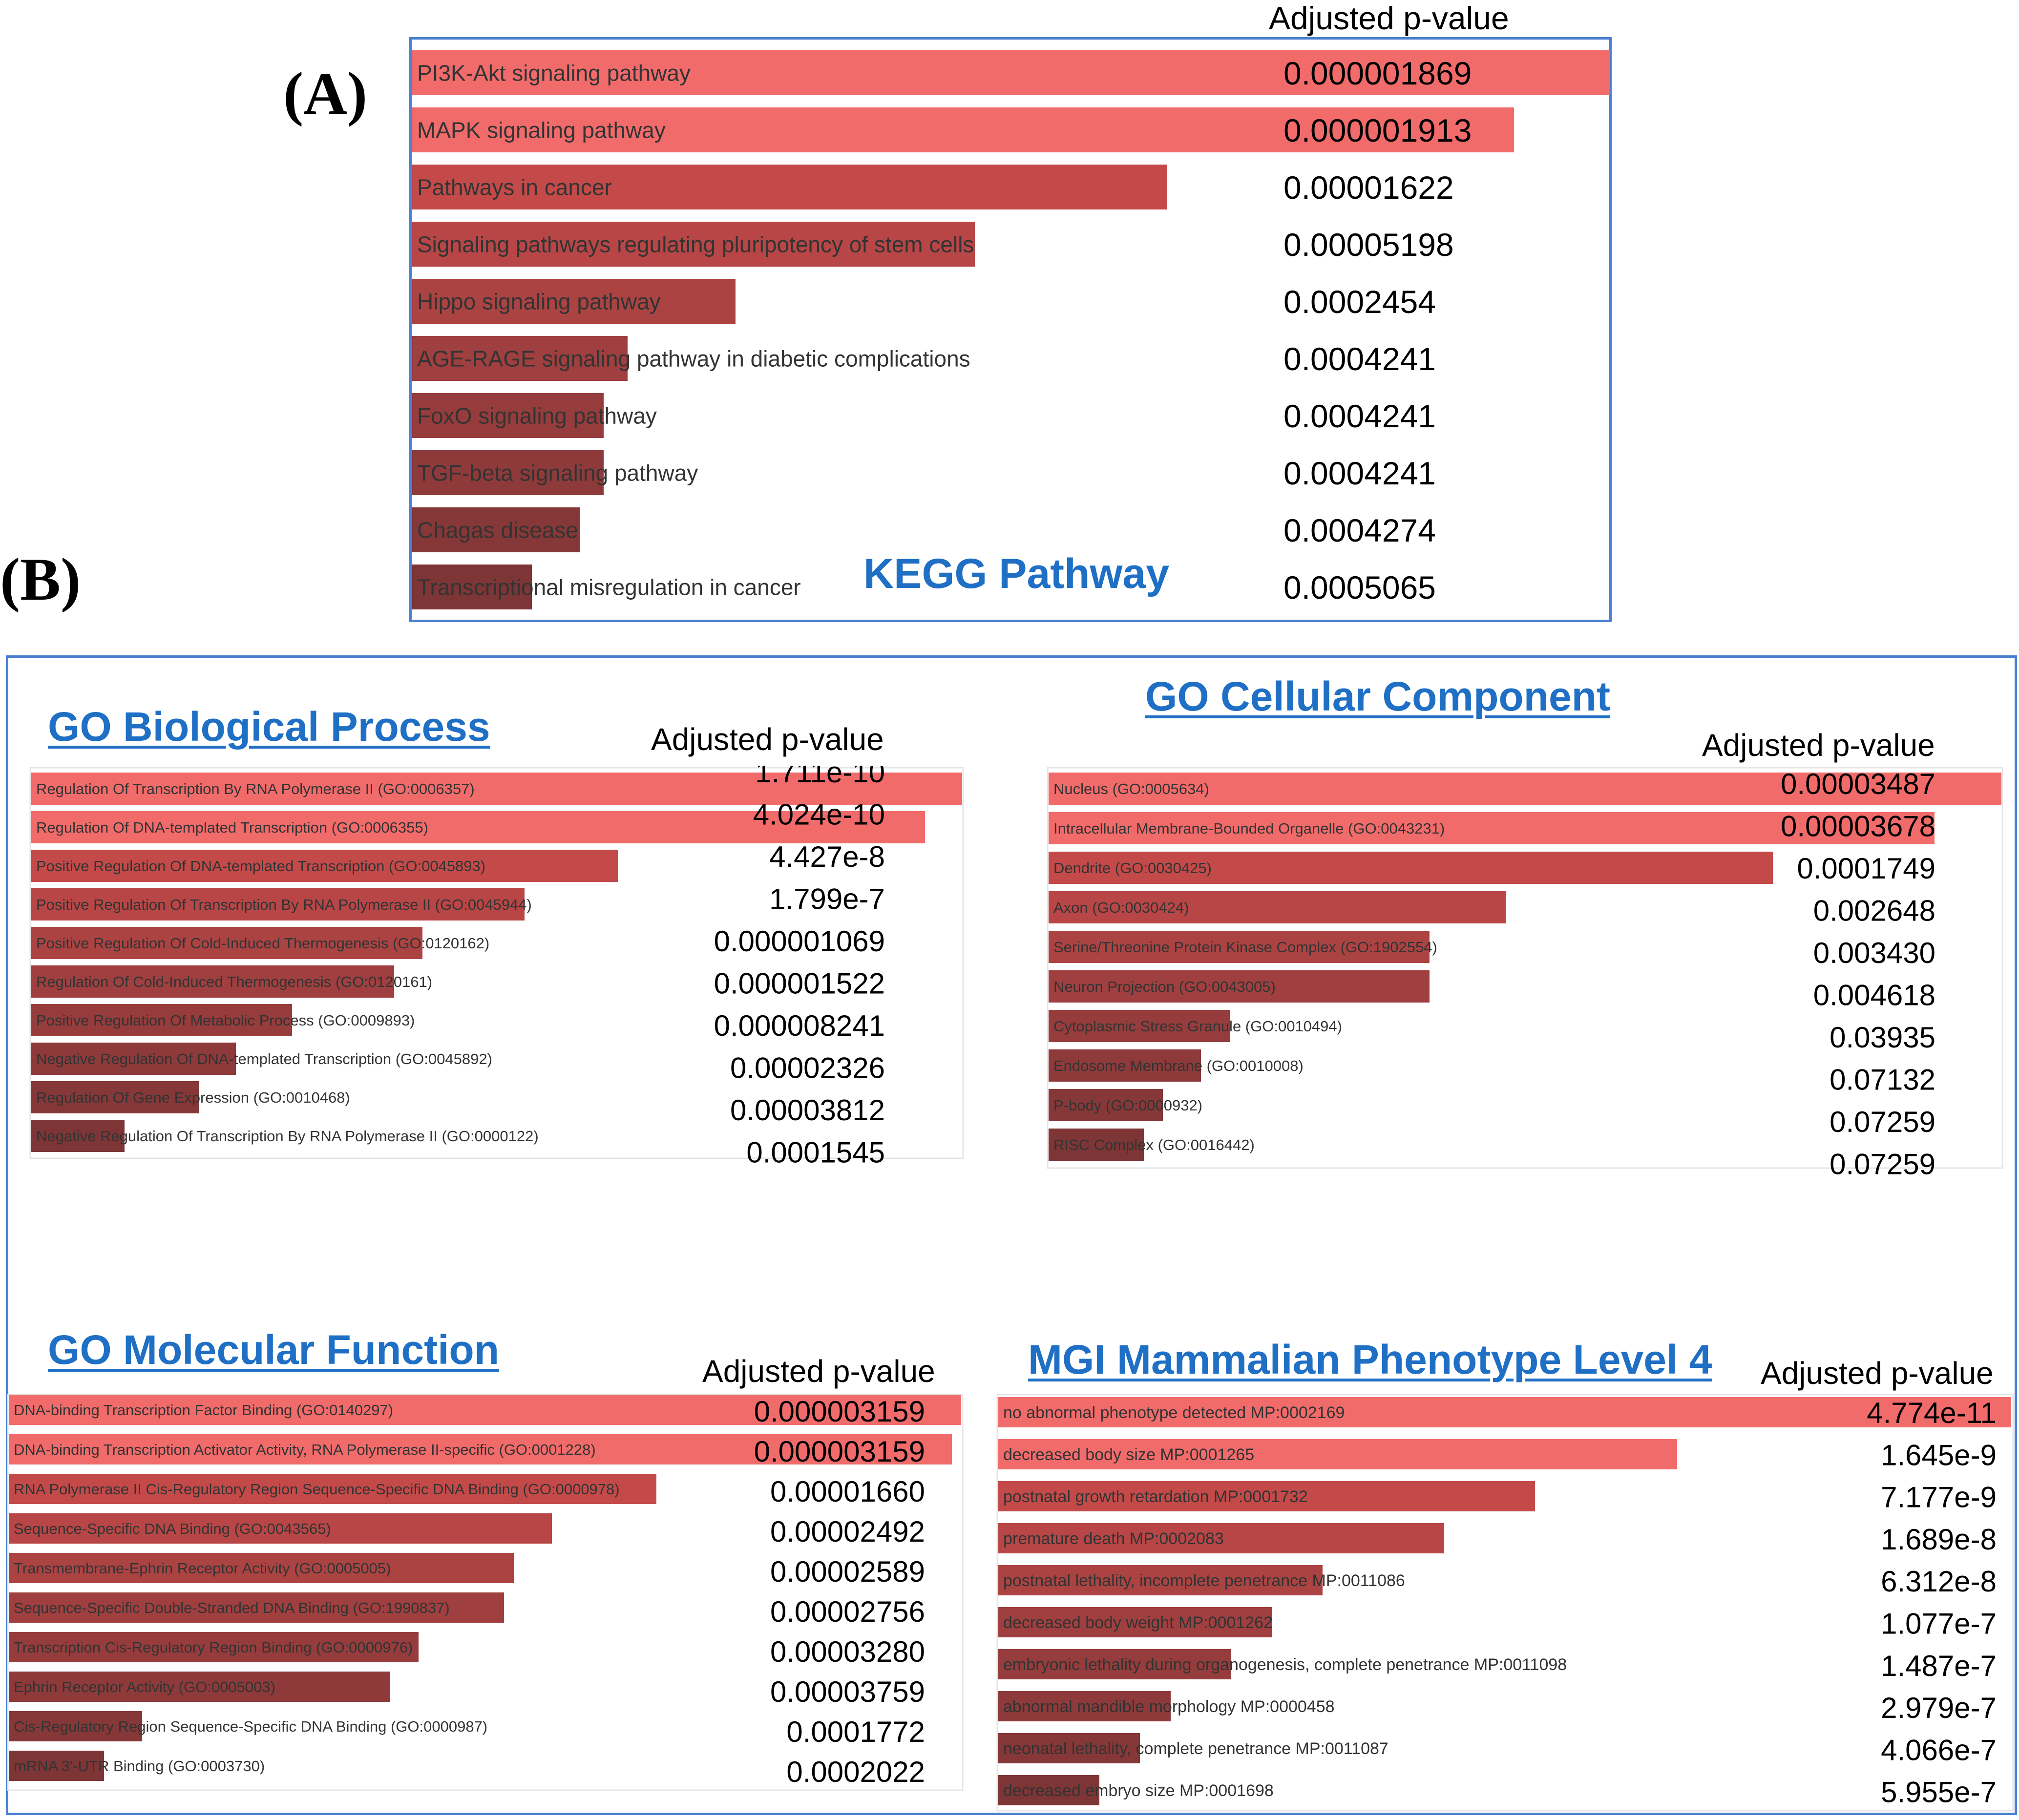  What do you see at coordinates (820, 777) in the screenshot?
I see `p-value-1: 1.711e-10` at bounding box center [820, 777].